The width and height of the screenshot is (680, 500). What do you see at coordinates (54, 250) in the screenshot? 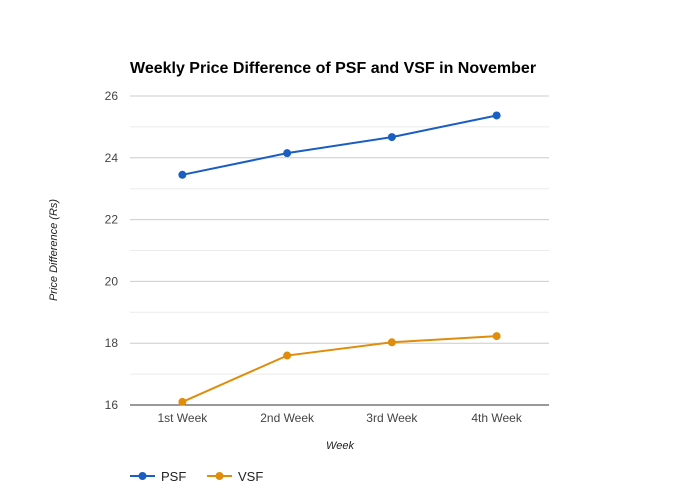
I see `y-axis-title: Price Difference (Rs)` at bounding box center [54, 250].